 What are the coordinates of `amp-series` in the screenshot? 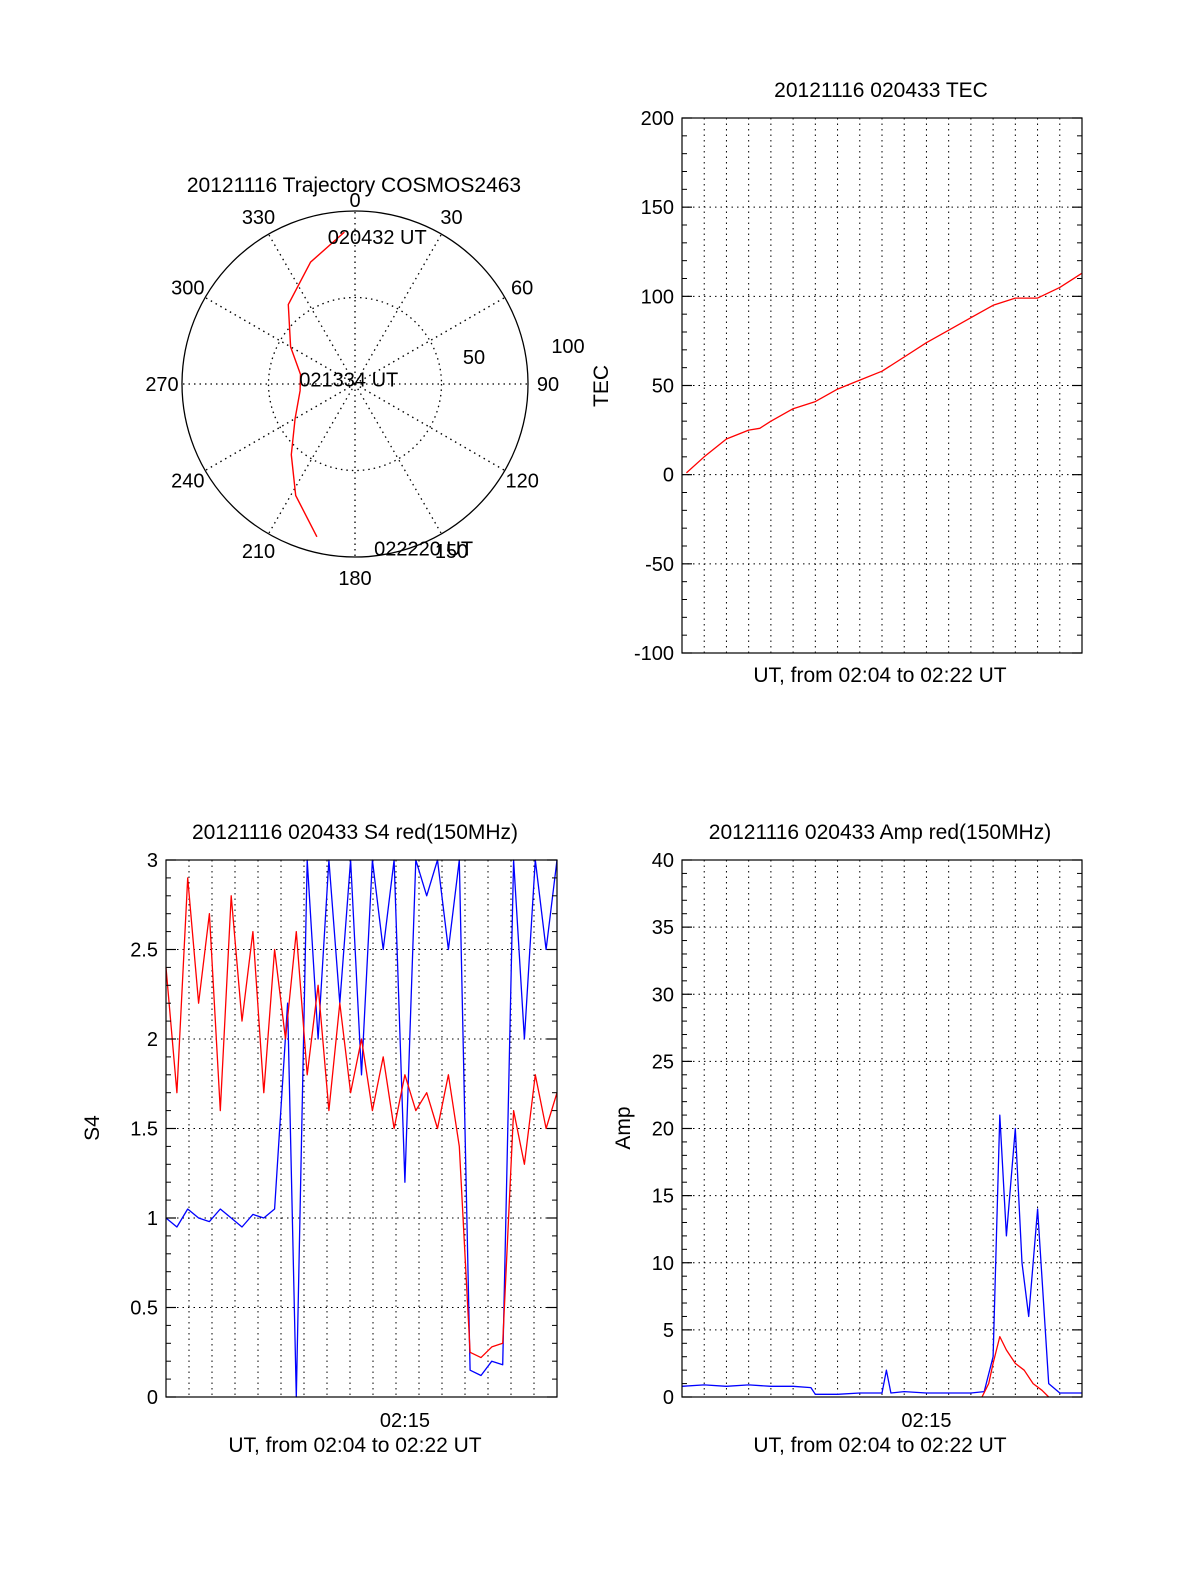 It's located at (881, 1256).